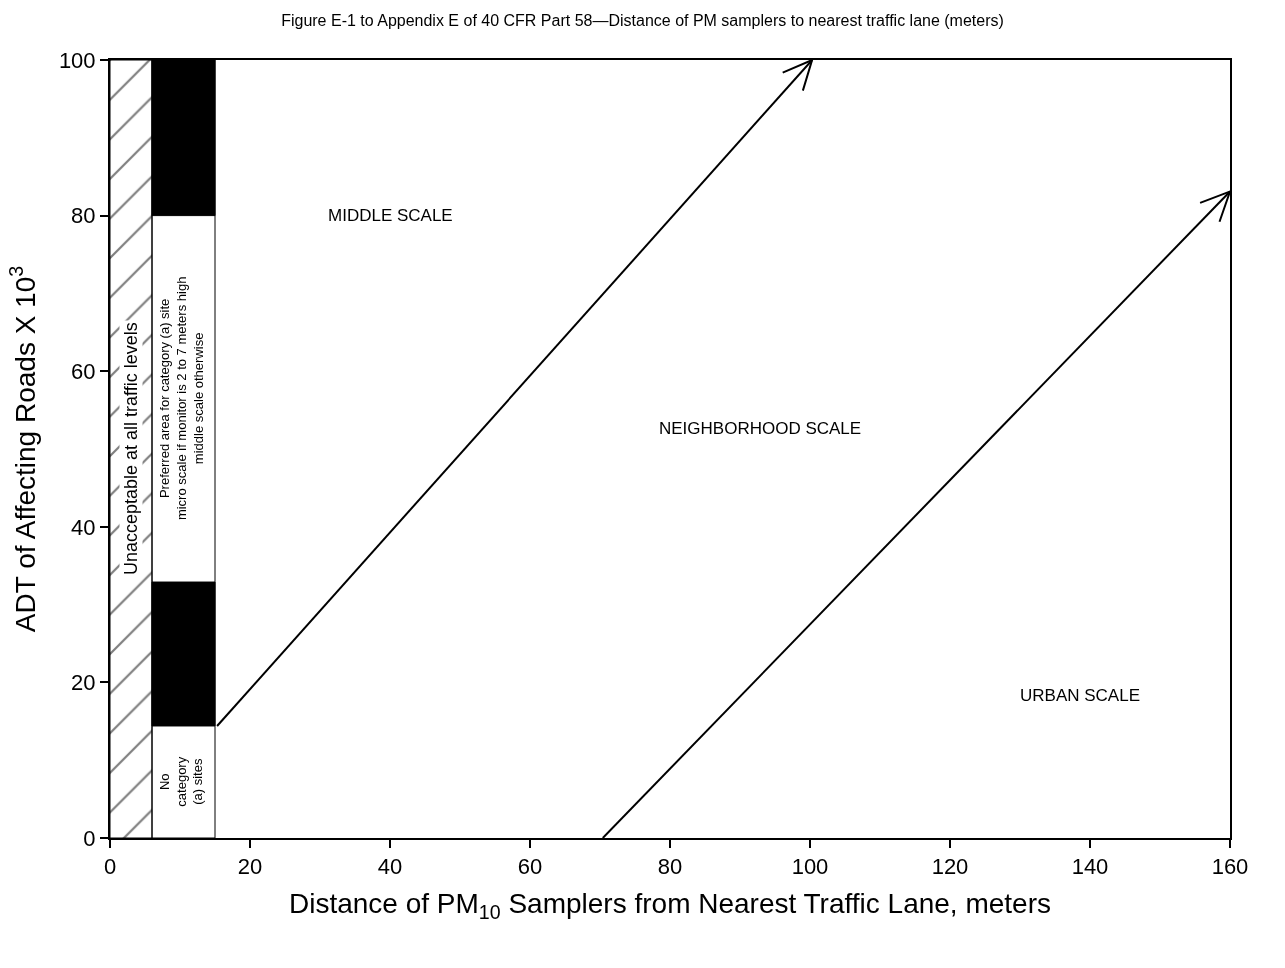  I want to click on y-tick-label: 40, so click(83, 527).